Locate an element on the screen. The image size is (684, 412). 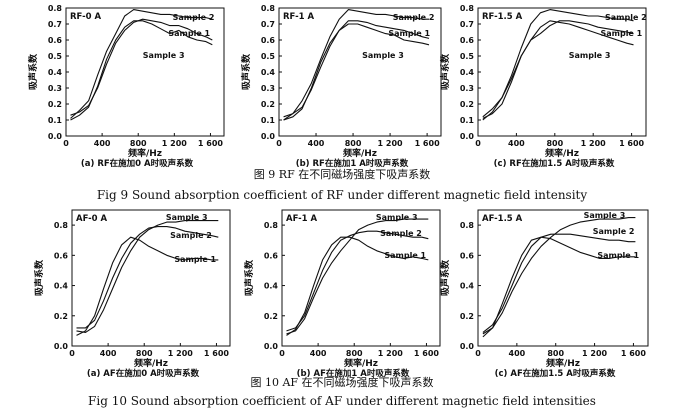
panel-caption: (c) RF在施加1.5 A时吸声系数 is located at coordinates (554, 163).